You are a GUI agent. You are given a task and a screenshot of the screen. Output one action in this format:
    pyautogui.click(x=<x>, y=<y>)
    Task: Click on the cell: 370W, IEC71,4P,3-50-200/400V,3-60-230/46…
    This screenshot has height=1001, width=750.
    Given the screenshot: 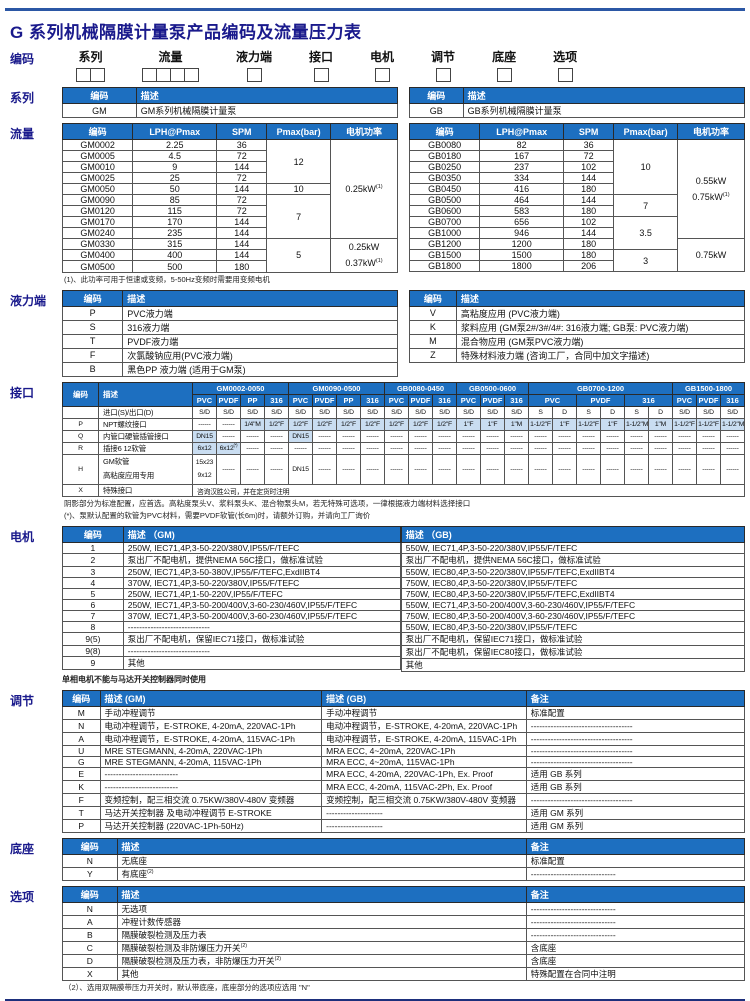 What is the action you would take?
    pyautogui.click(x=261, y=616)
    